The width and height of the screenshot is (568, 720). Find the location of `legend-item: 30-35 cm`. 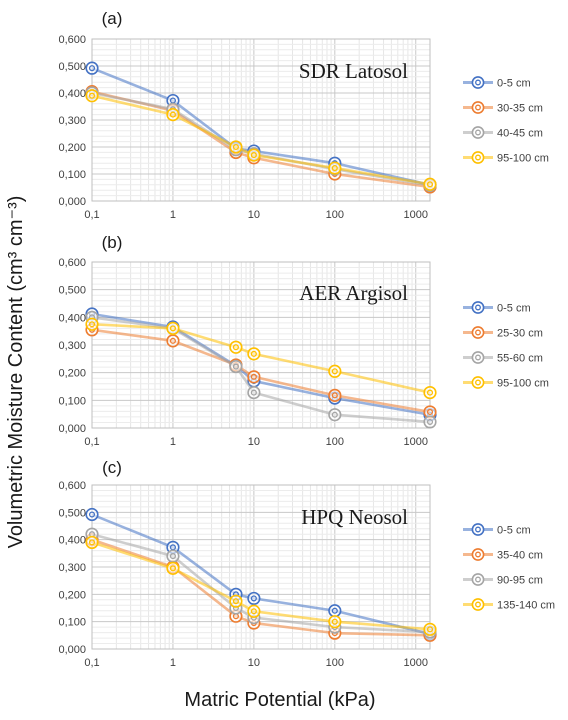

legend-item: 30-35 cm is located at coordinates (503, 108).